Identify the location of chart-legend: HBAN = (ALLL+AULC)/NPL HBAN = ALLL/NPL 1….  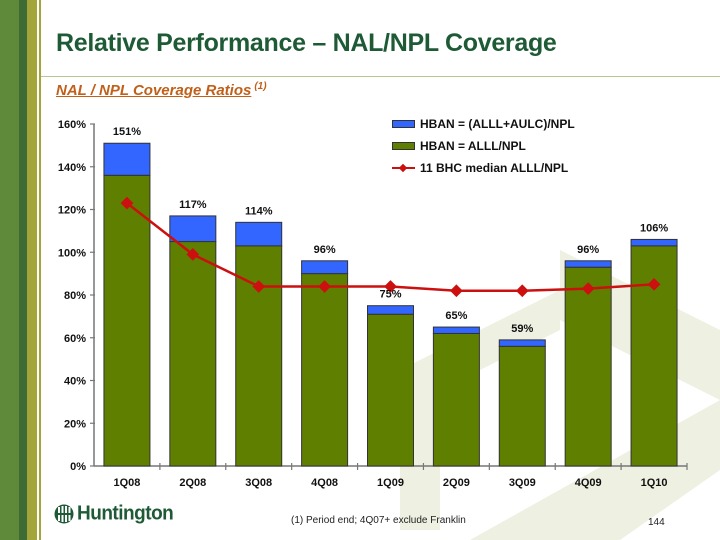
(483, 146).